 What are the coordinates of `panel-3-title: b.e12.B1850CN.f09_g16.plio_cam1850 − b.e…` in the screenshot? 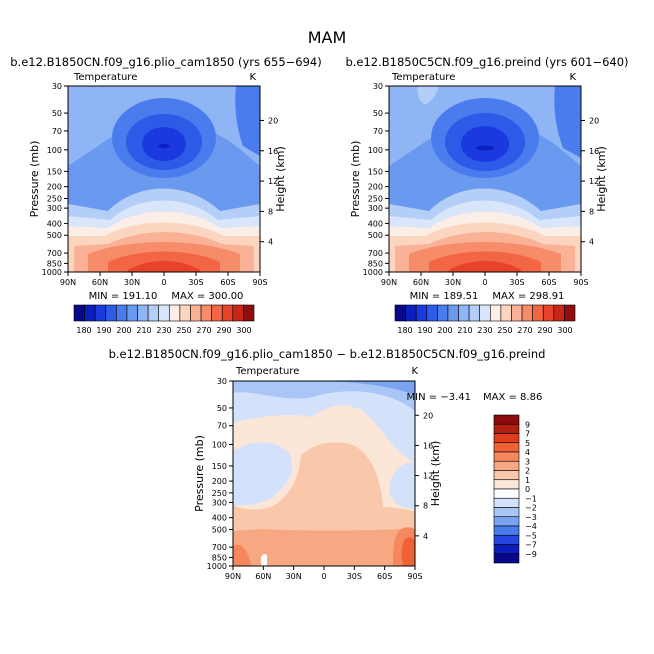 It's located at (327, 354).